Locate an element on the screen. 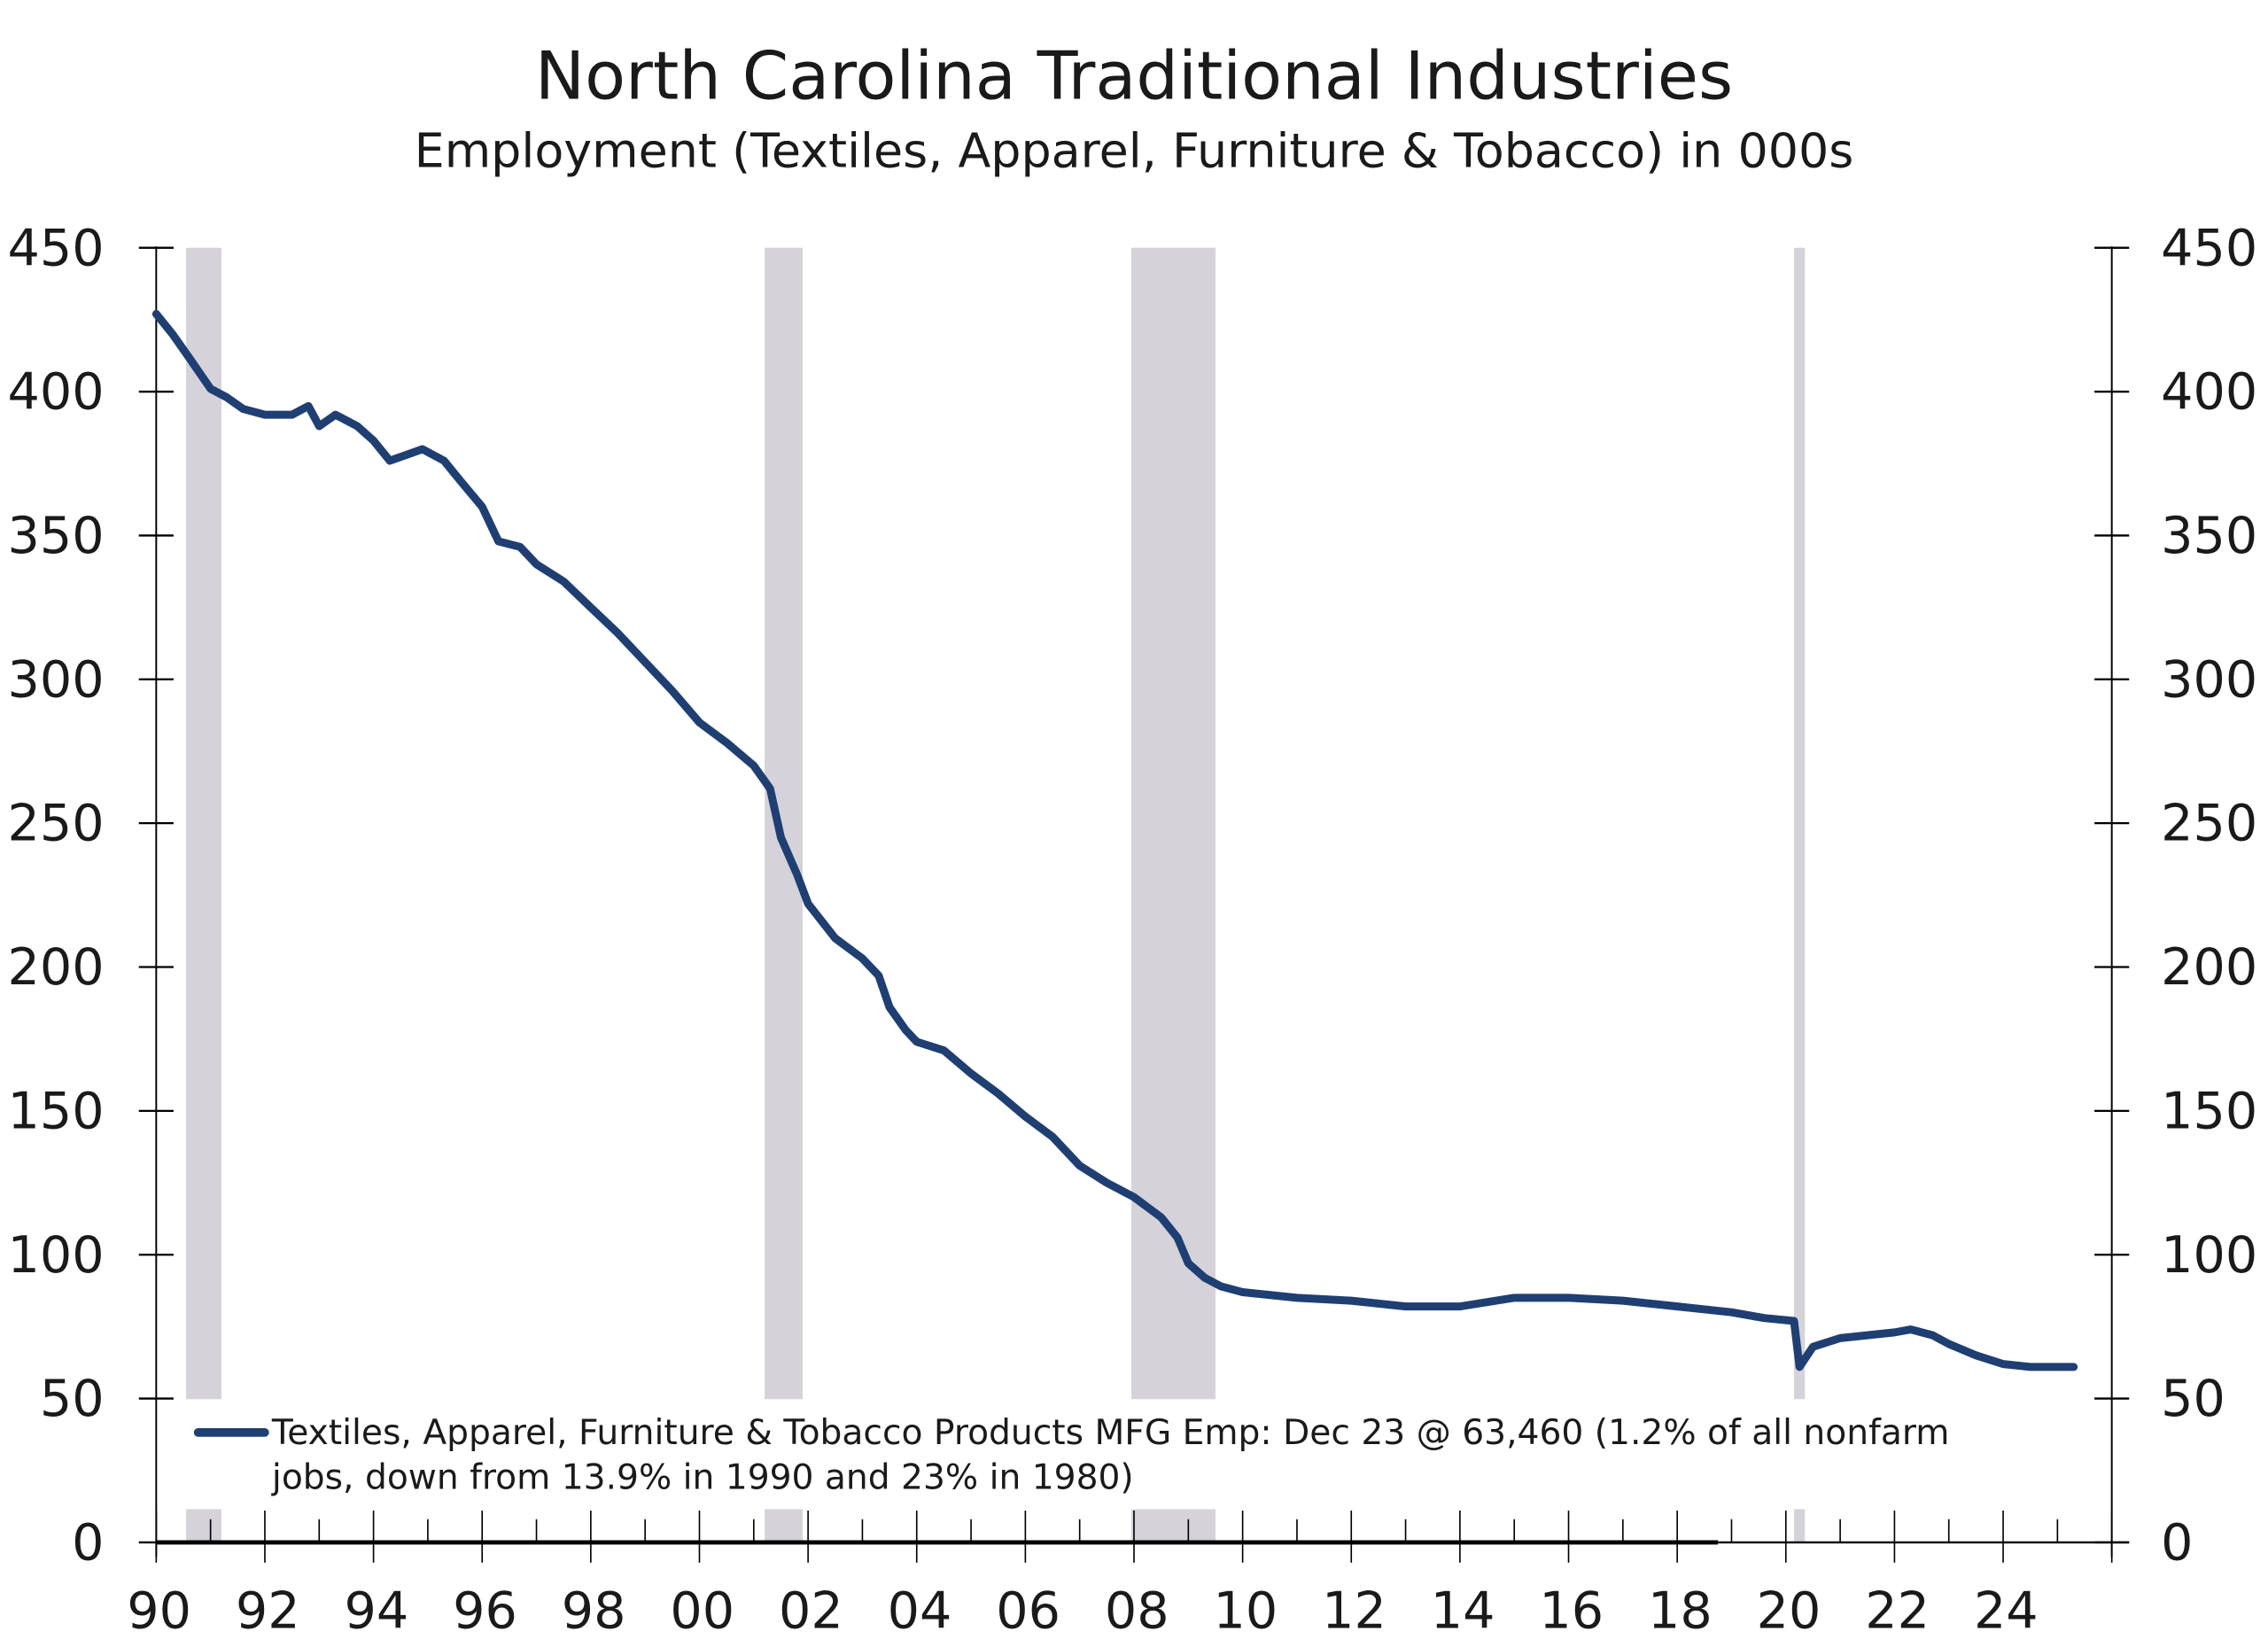  x-tick-label: 00 is located at coordinates (702, 1610).